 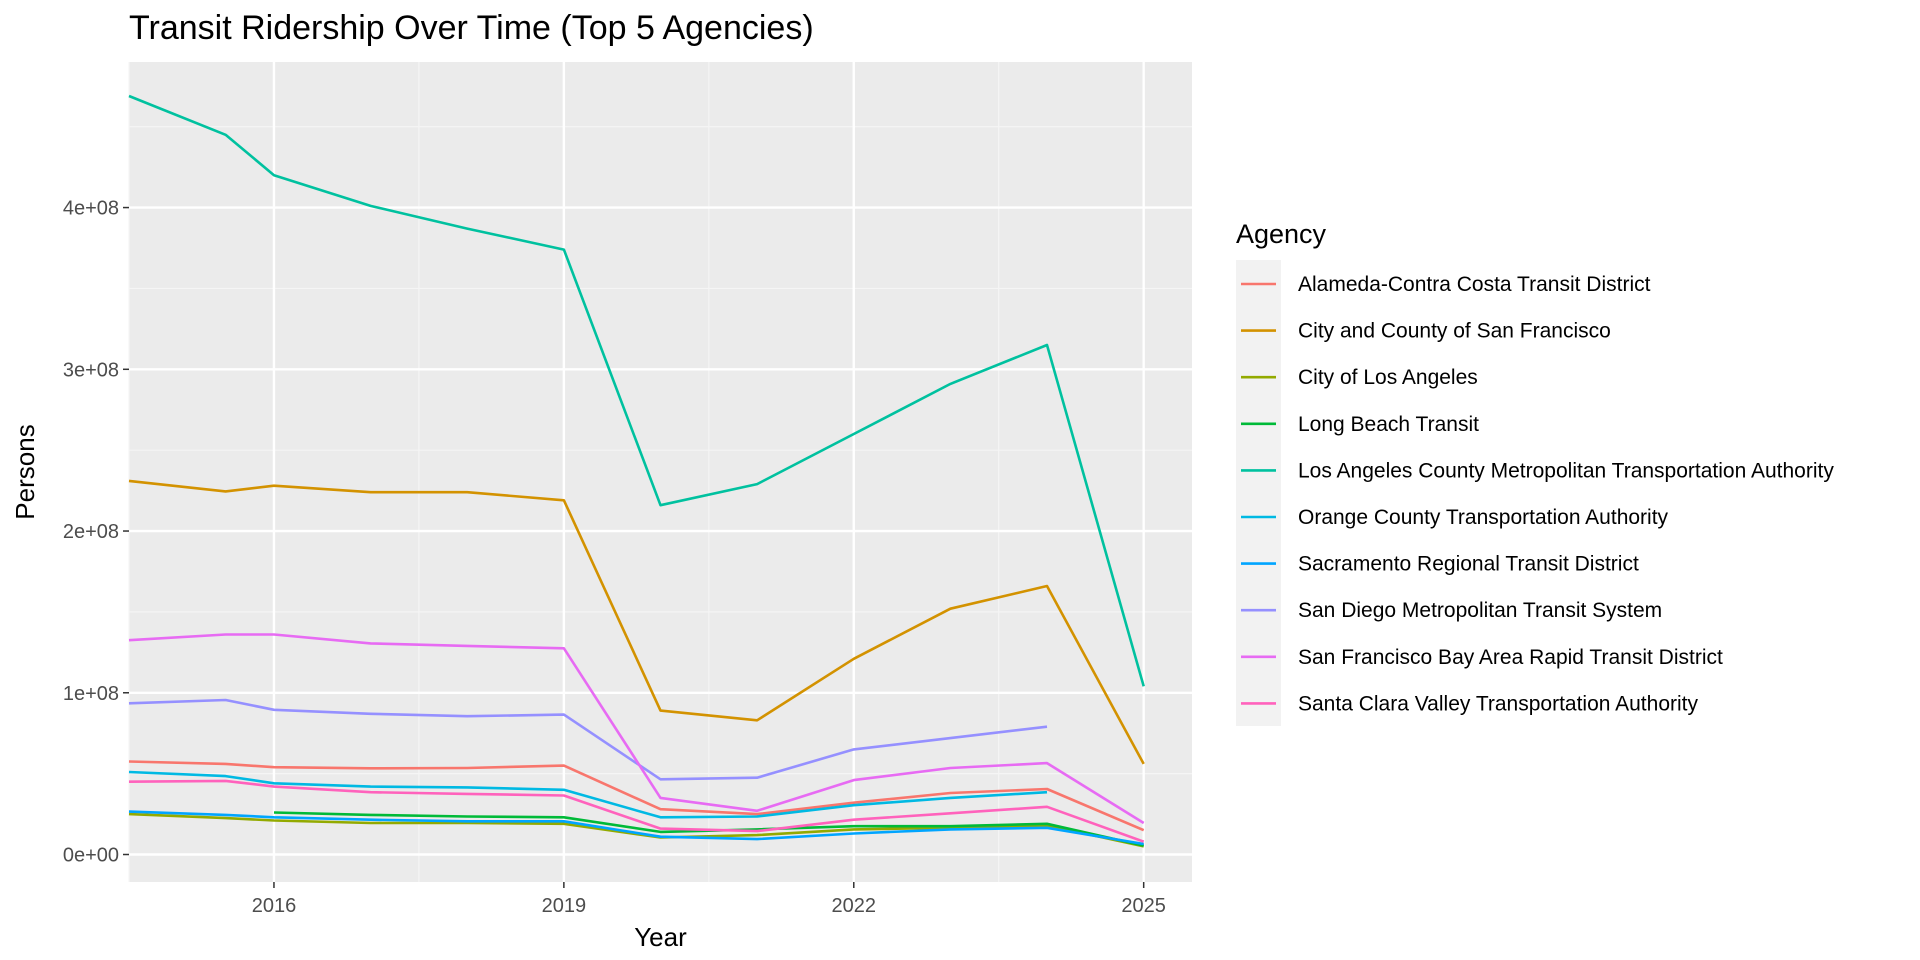 What do you see at coordinates (91, 856) in the screenshot?
I see `y-tick-label: 0e+00` at bounding box center [91, 856].